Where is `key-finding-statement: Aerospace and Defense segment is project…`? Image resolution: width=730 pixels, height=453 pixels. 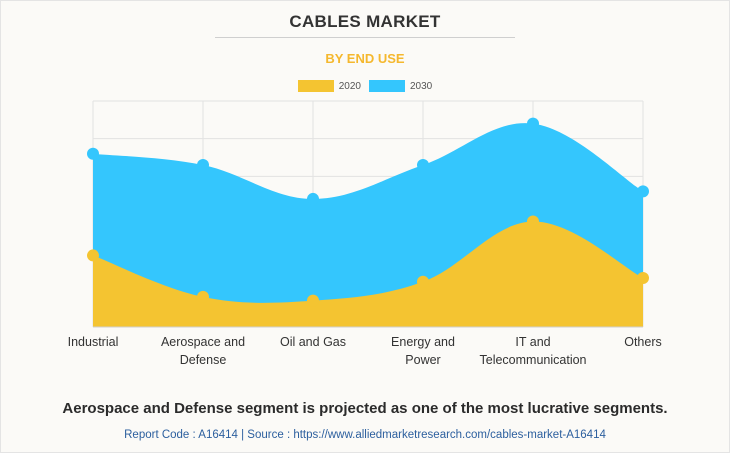 key-finding-statement: Aerospace and Defense segment is project… is located at coordinates (365, 408).